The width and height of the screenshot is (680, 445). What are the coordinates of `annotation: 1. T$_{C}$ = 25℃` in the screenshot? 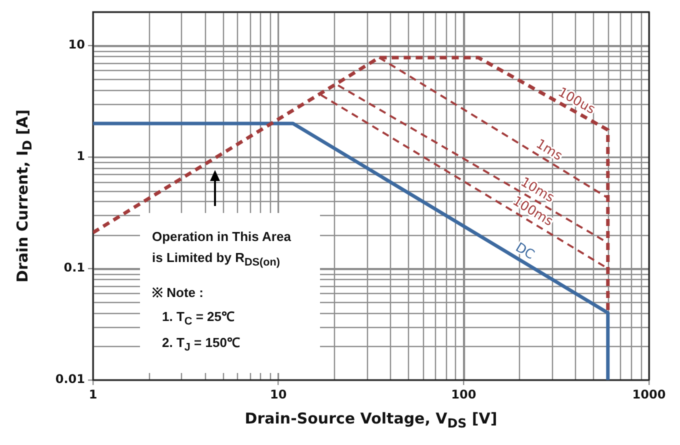 It's located at (198, 318).